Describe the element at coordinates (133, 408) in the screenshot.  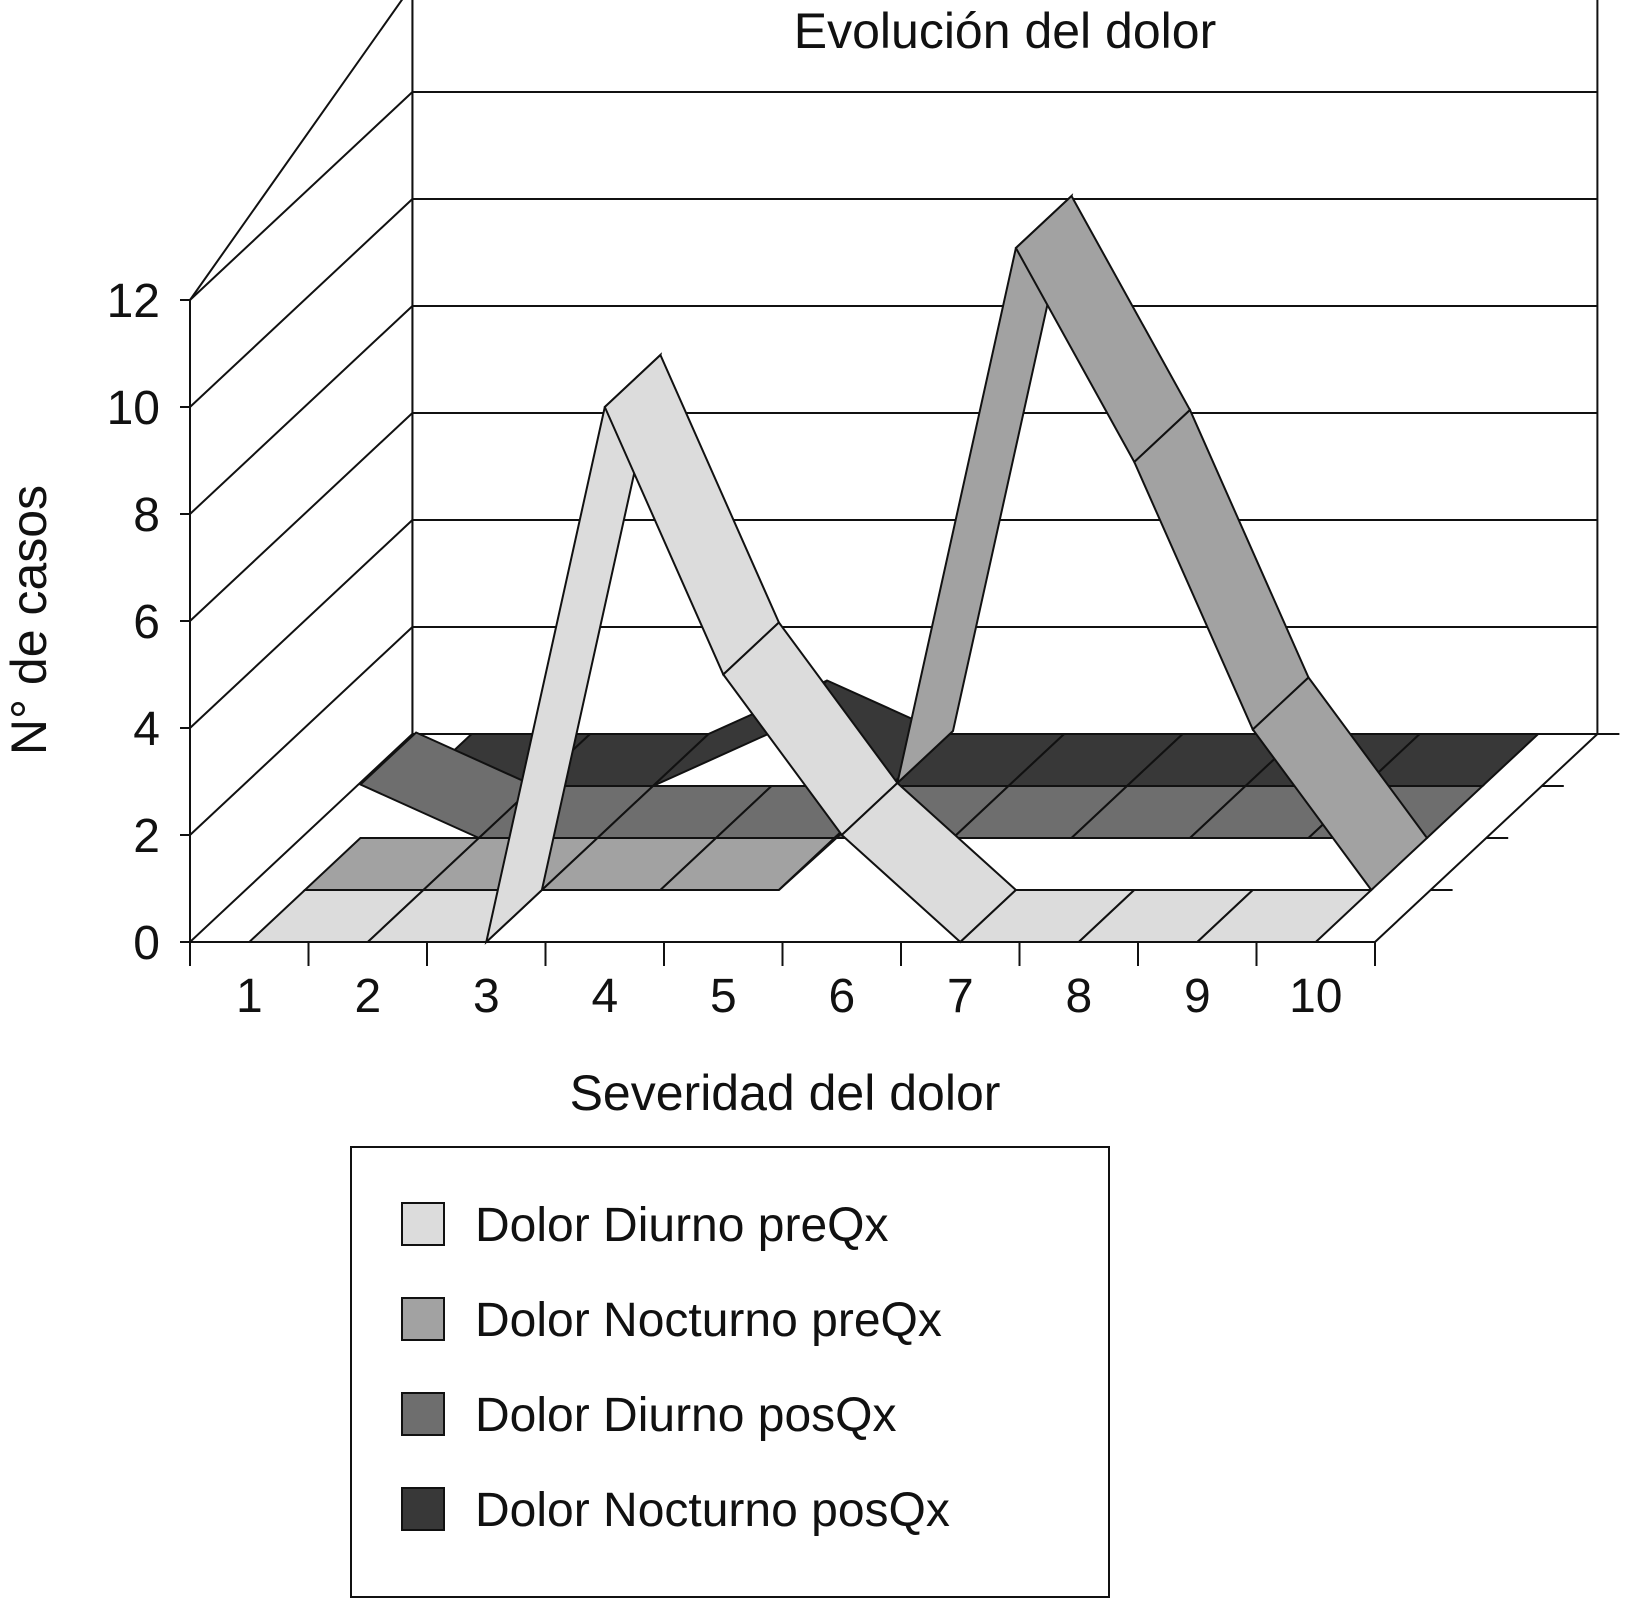
I see `y-tick-label: 10` at that location.